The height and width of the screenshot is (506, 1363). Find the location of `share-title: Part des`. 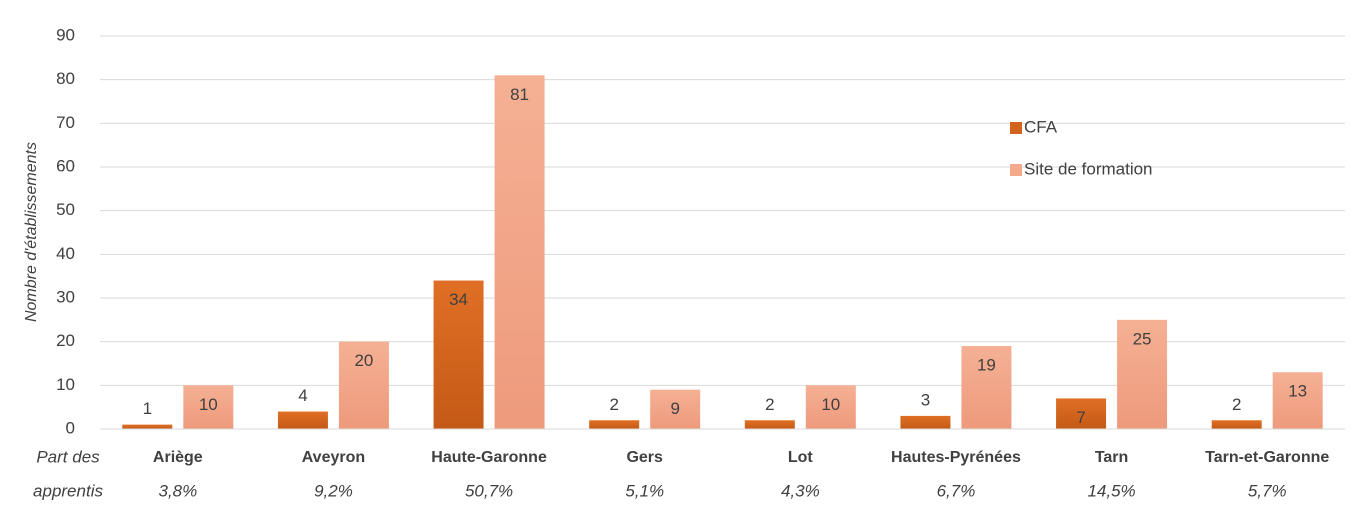

share-title: Part des is located at coordinates (68, 456).